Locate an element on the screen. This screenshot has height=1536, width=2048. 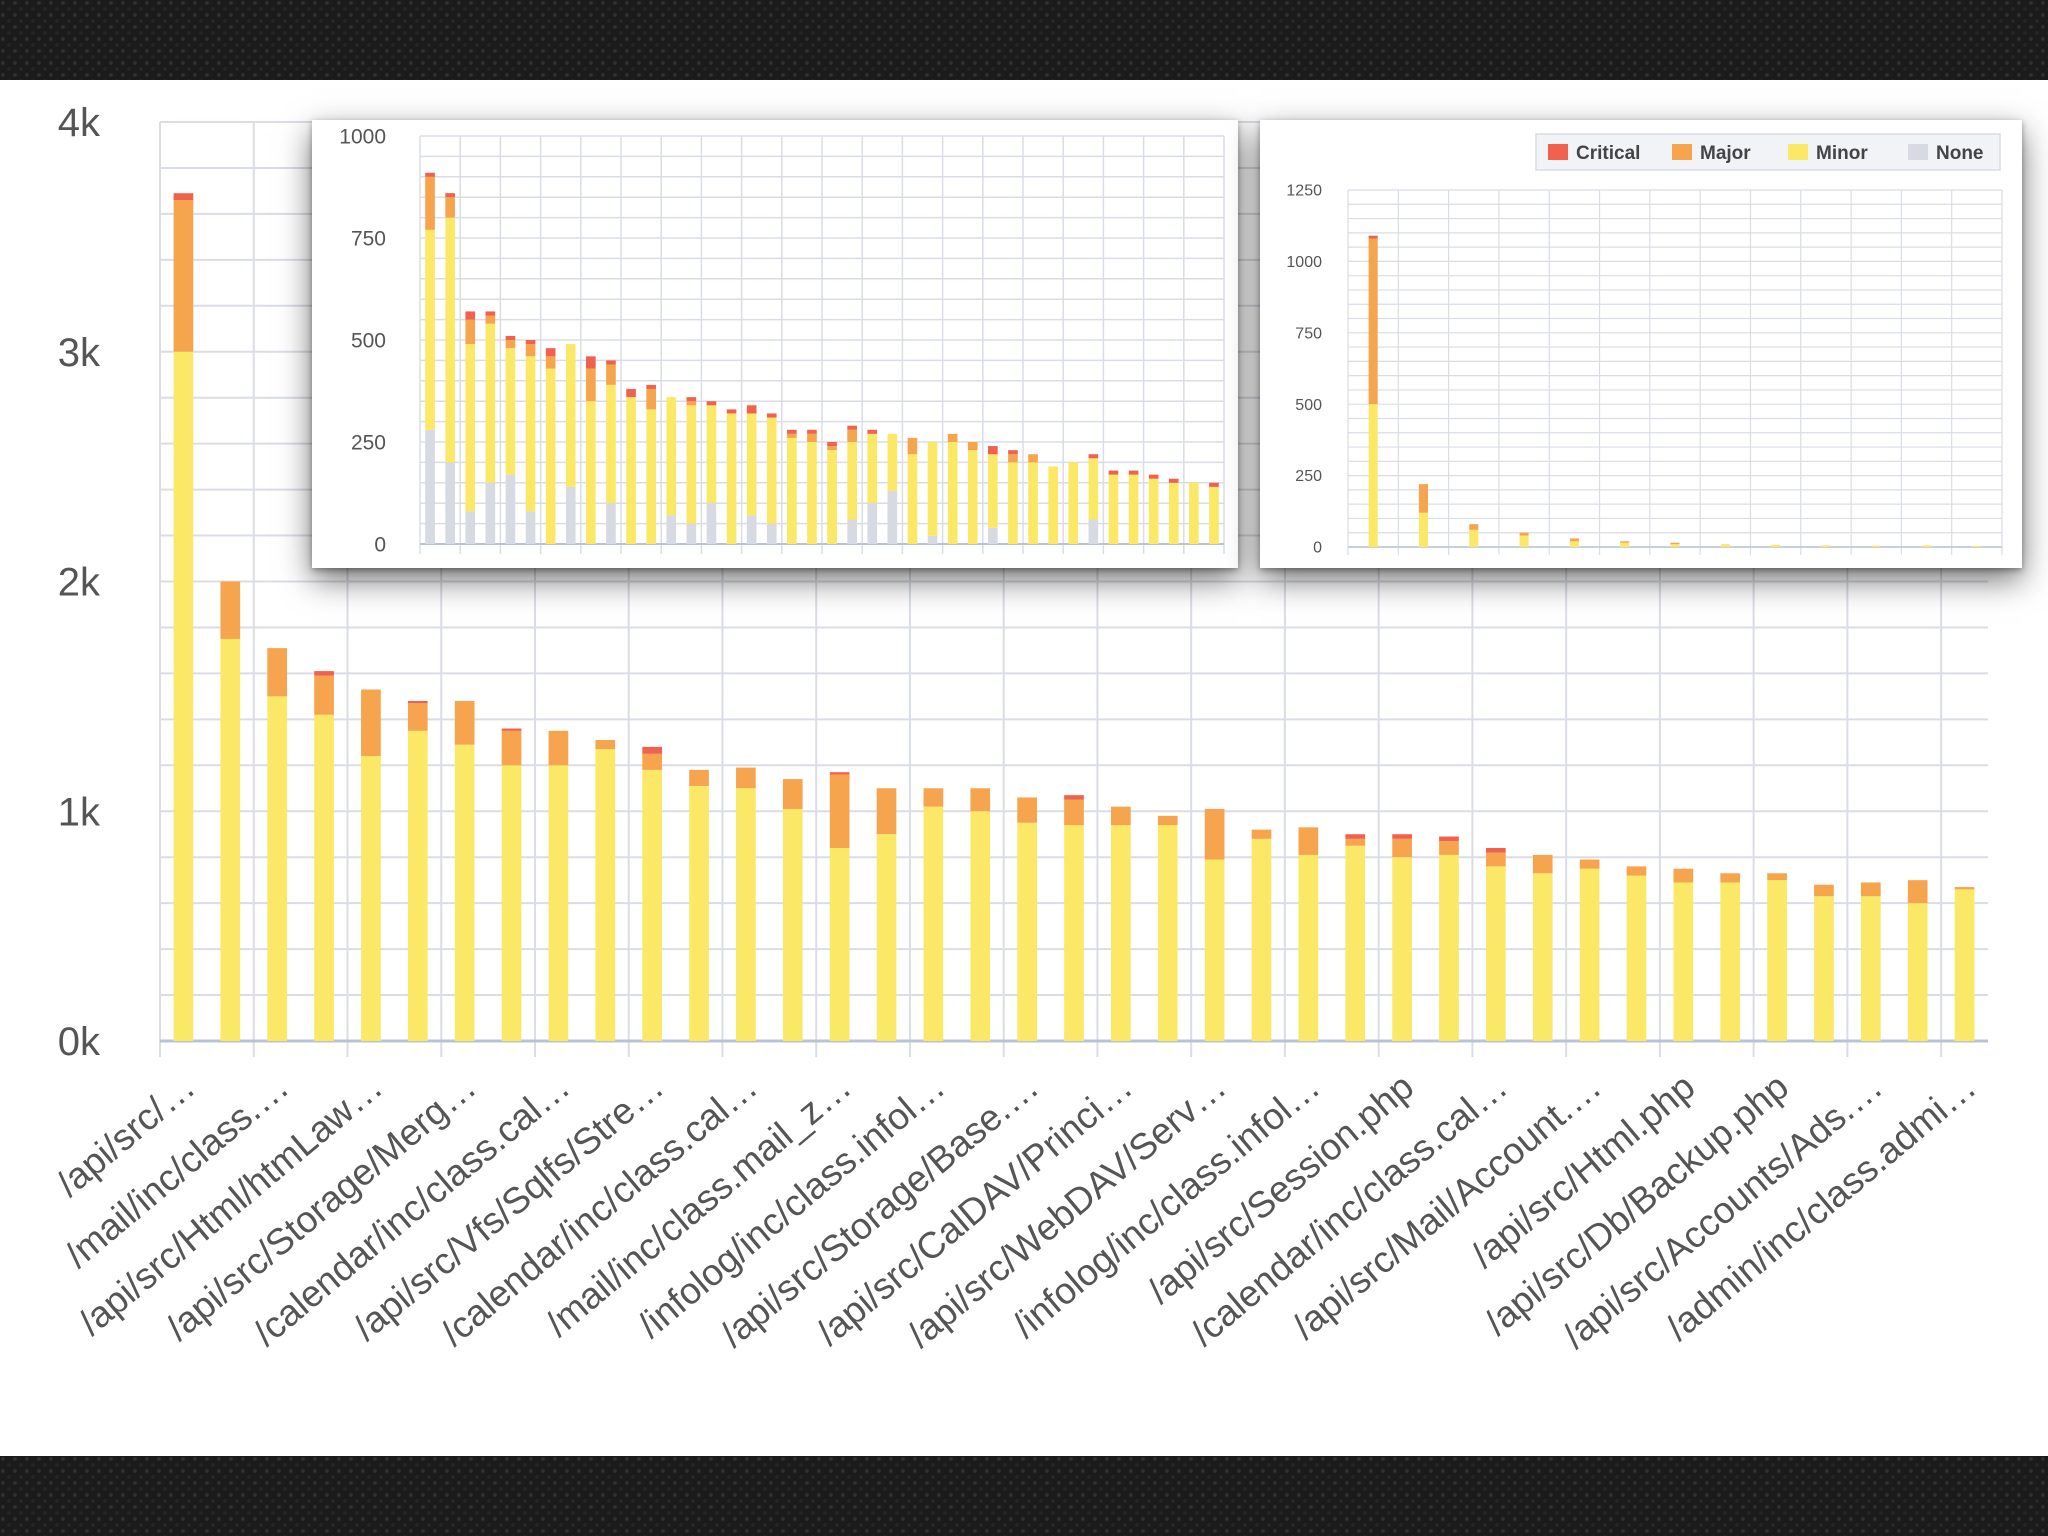
bottom-background-band is located at coordinates (1024, 1496).